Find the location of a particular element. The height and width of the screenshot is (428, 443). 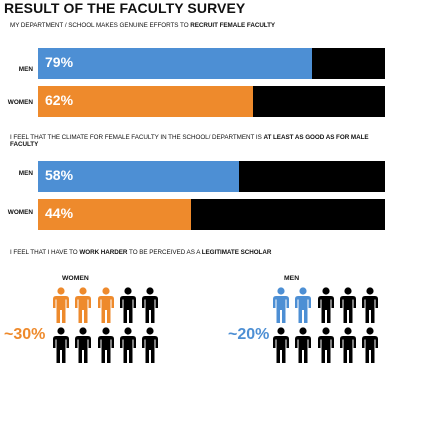

men-label-2: MEN is located at coordinates (25, 173).